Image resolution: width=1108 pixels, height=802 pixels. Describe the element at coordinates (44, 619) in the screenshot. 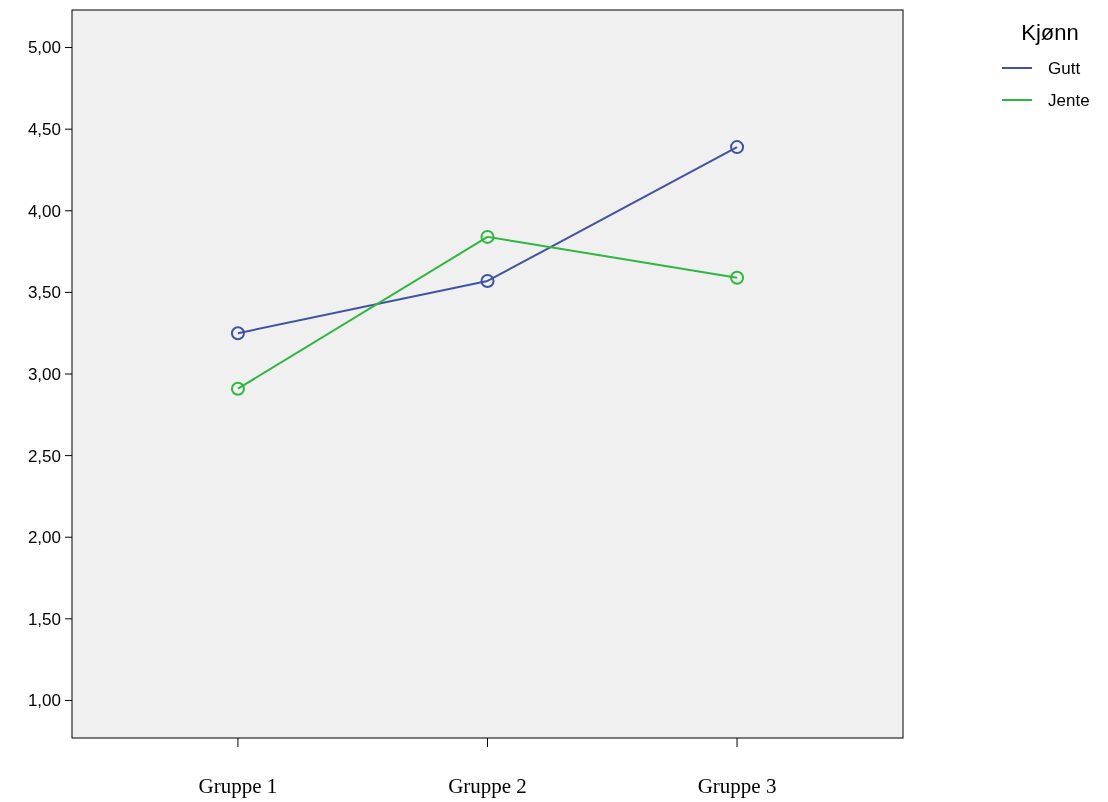

I see `y-tick-label: 1,50` at that location.